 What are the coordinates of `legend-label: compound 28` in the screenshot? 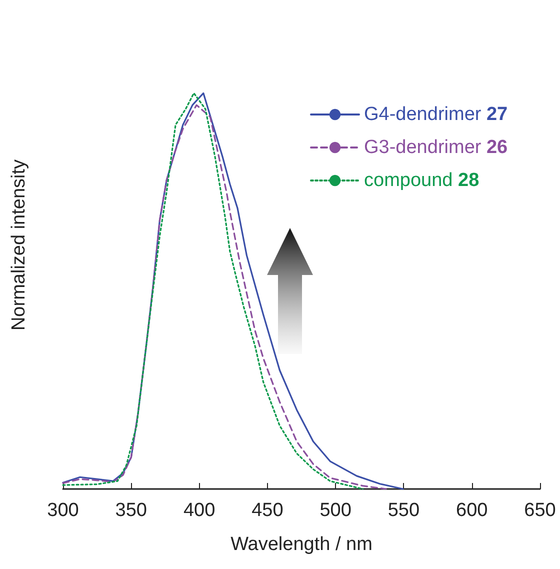 It's located at (422, 180).